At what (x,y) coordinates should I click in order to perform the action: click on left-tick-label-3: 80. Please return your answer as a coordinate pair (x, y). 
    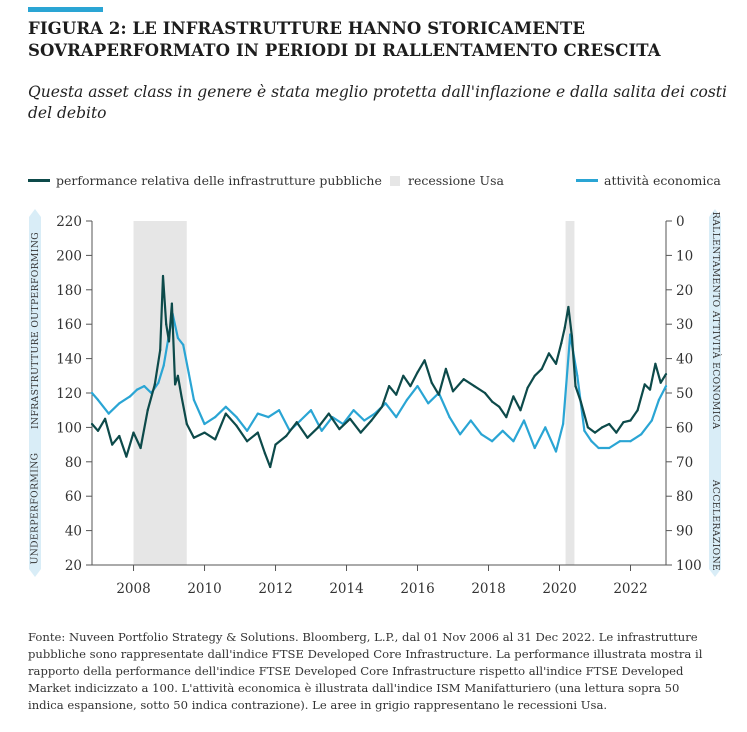
    Looking at the image, I should click on (73, 463).